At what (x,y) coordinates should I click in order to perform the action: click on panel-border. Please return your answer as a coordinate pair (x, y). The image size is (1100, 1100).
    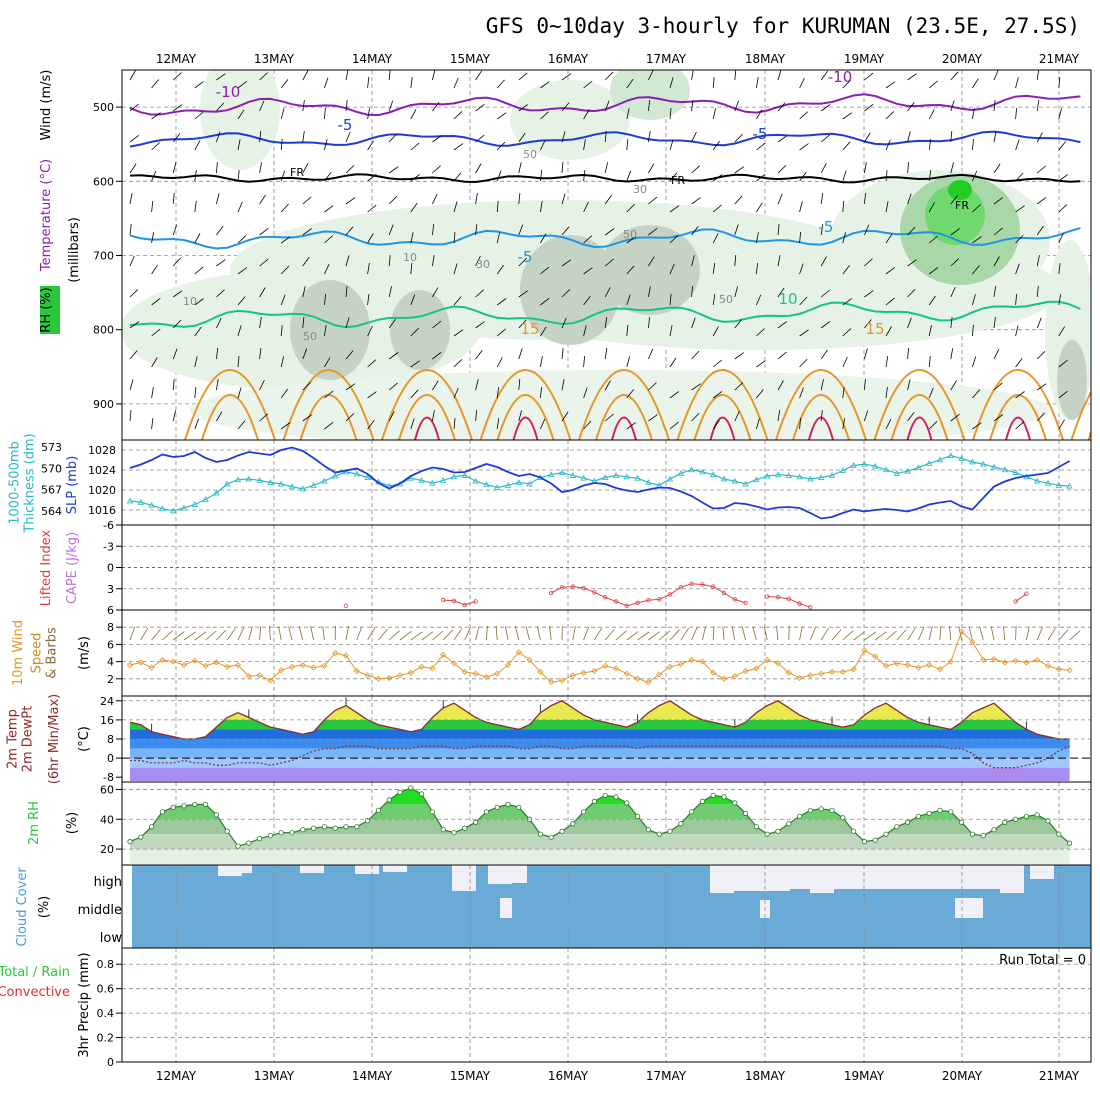
    Looking at the image, I should click on (606, 653).